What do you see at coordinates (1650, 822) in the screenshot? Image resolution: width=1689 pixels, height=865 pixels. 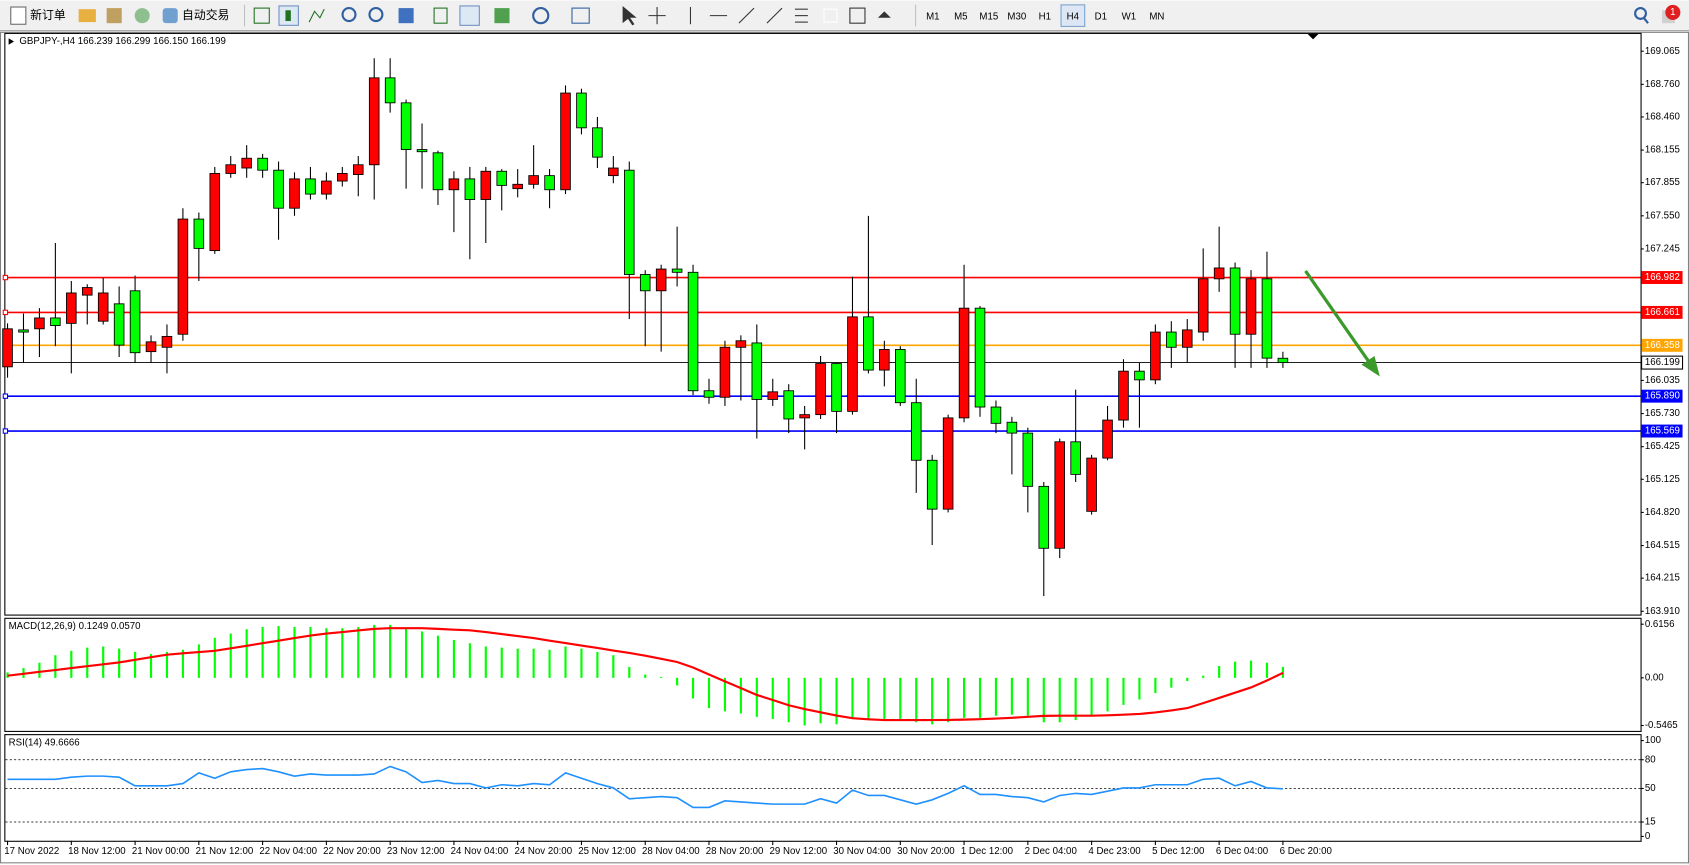 I see `y-tick-label: 15` at bounding box center [1650, 822].